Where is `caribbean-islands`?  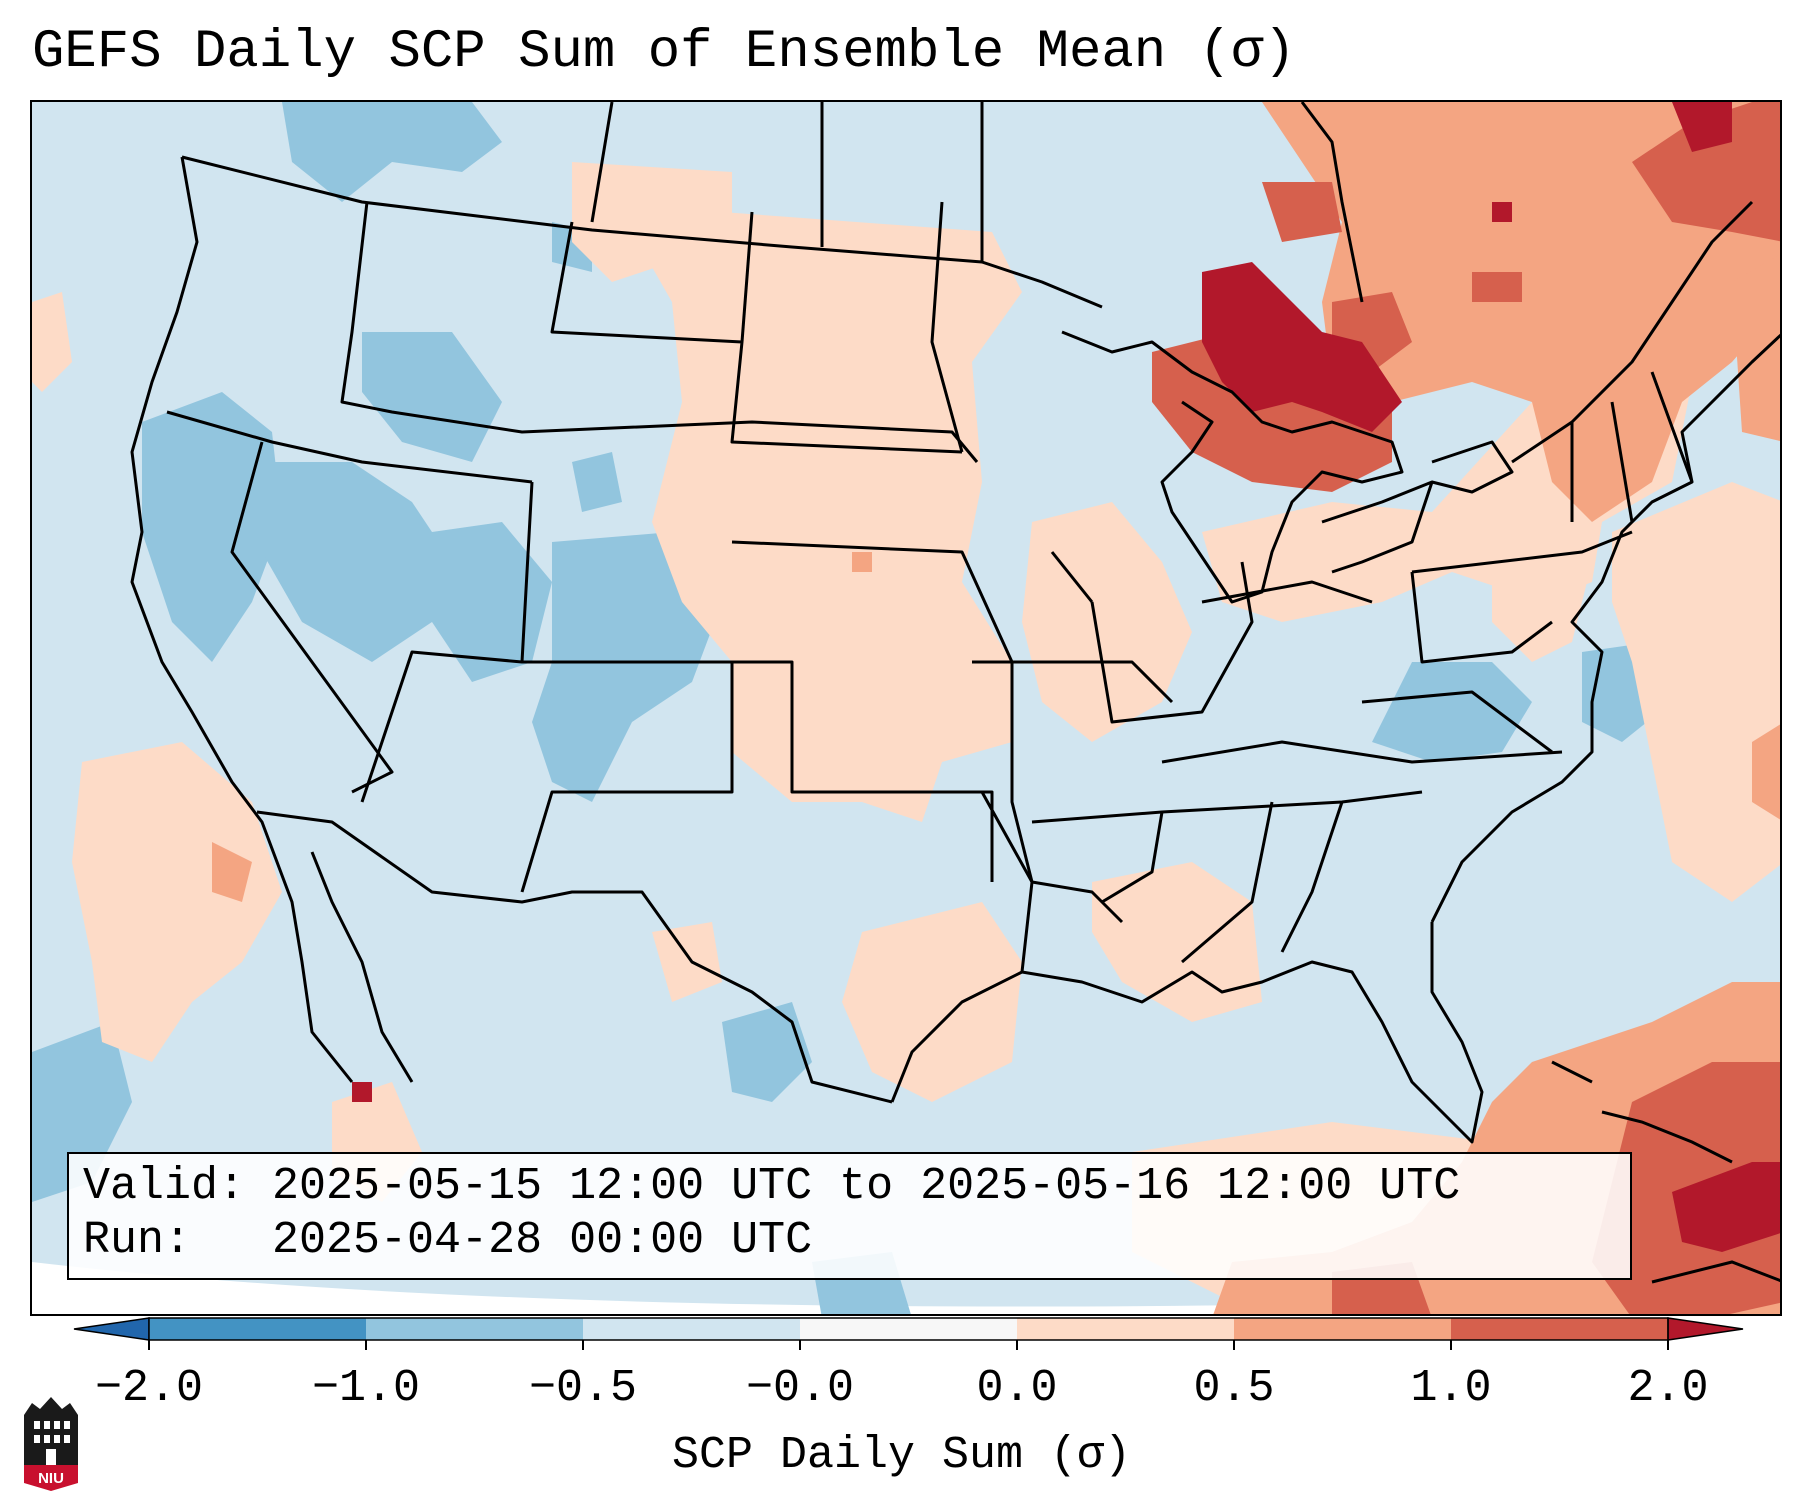 caribbean-islands is located at coordinates (1665, 1172).